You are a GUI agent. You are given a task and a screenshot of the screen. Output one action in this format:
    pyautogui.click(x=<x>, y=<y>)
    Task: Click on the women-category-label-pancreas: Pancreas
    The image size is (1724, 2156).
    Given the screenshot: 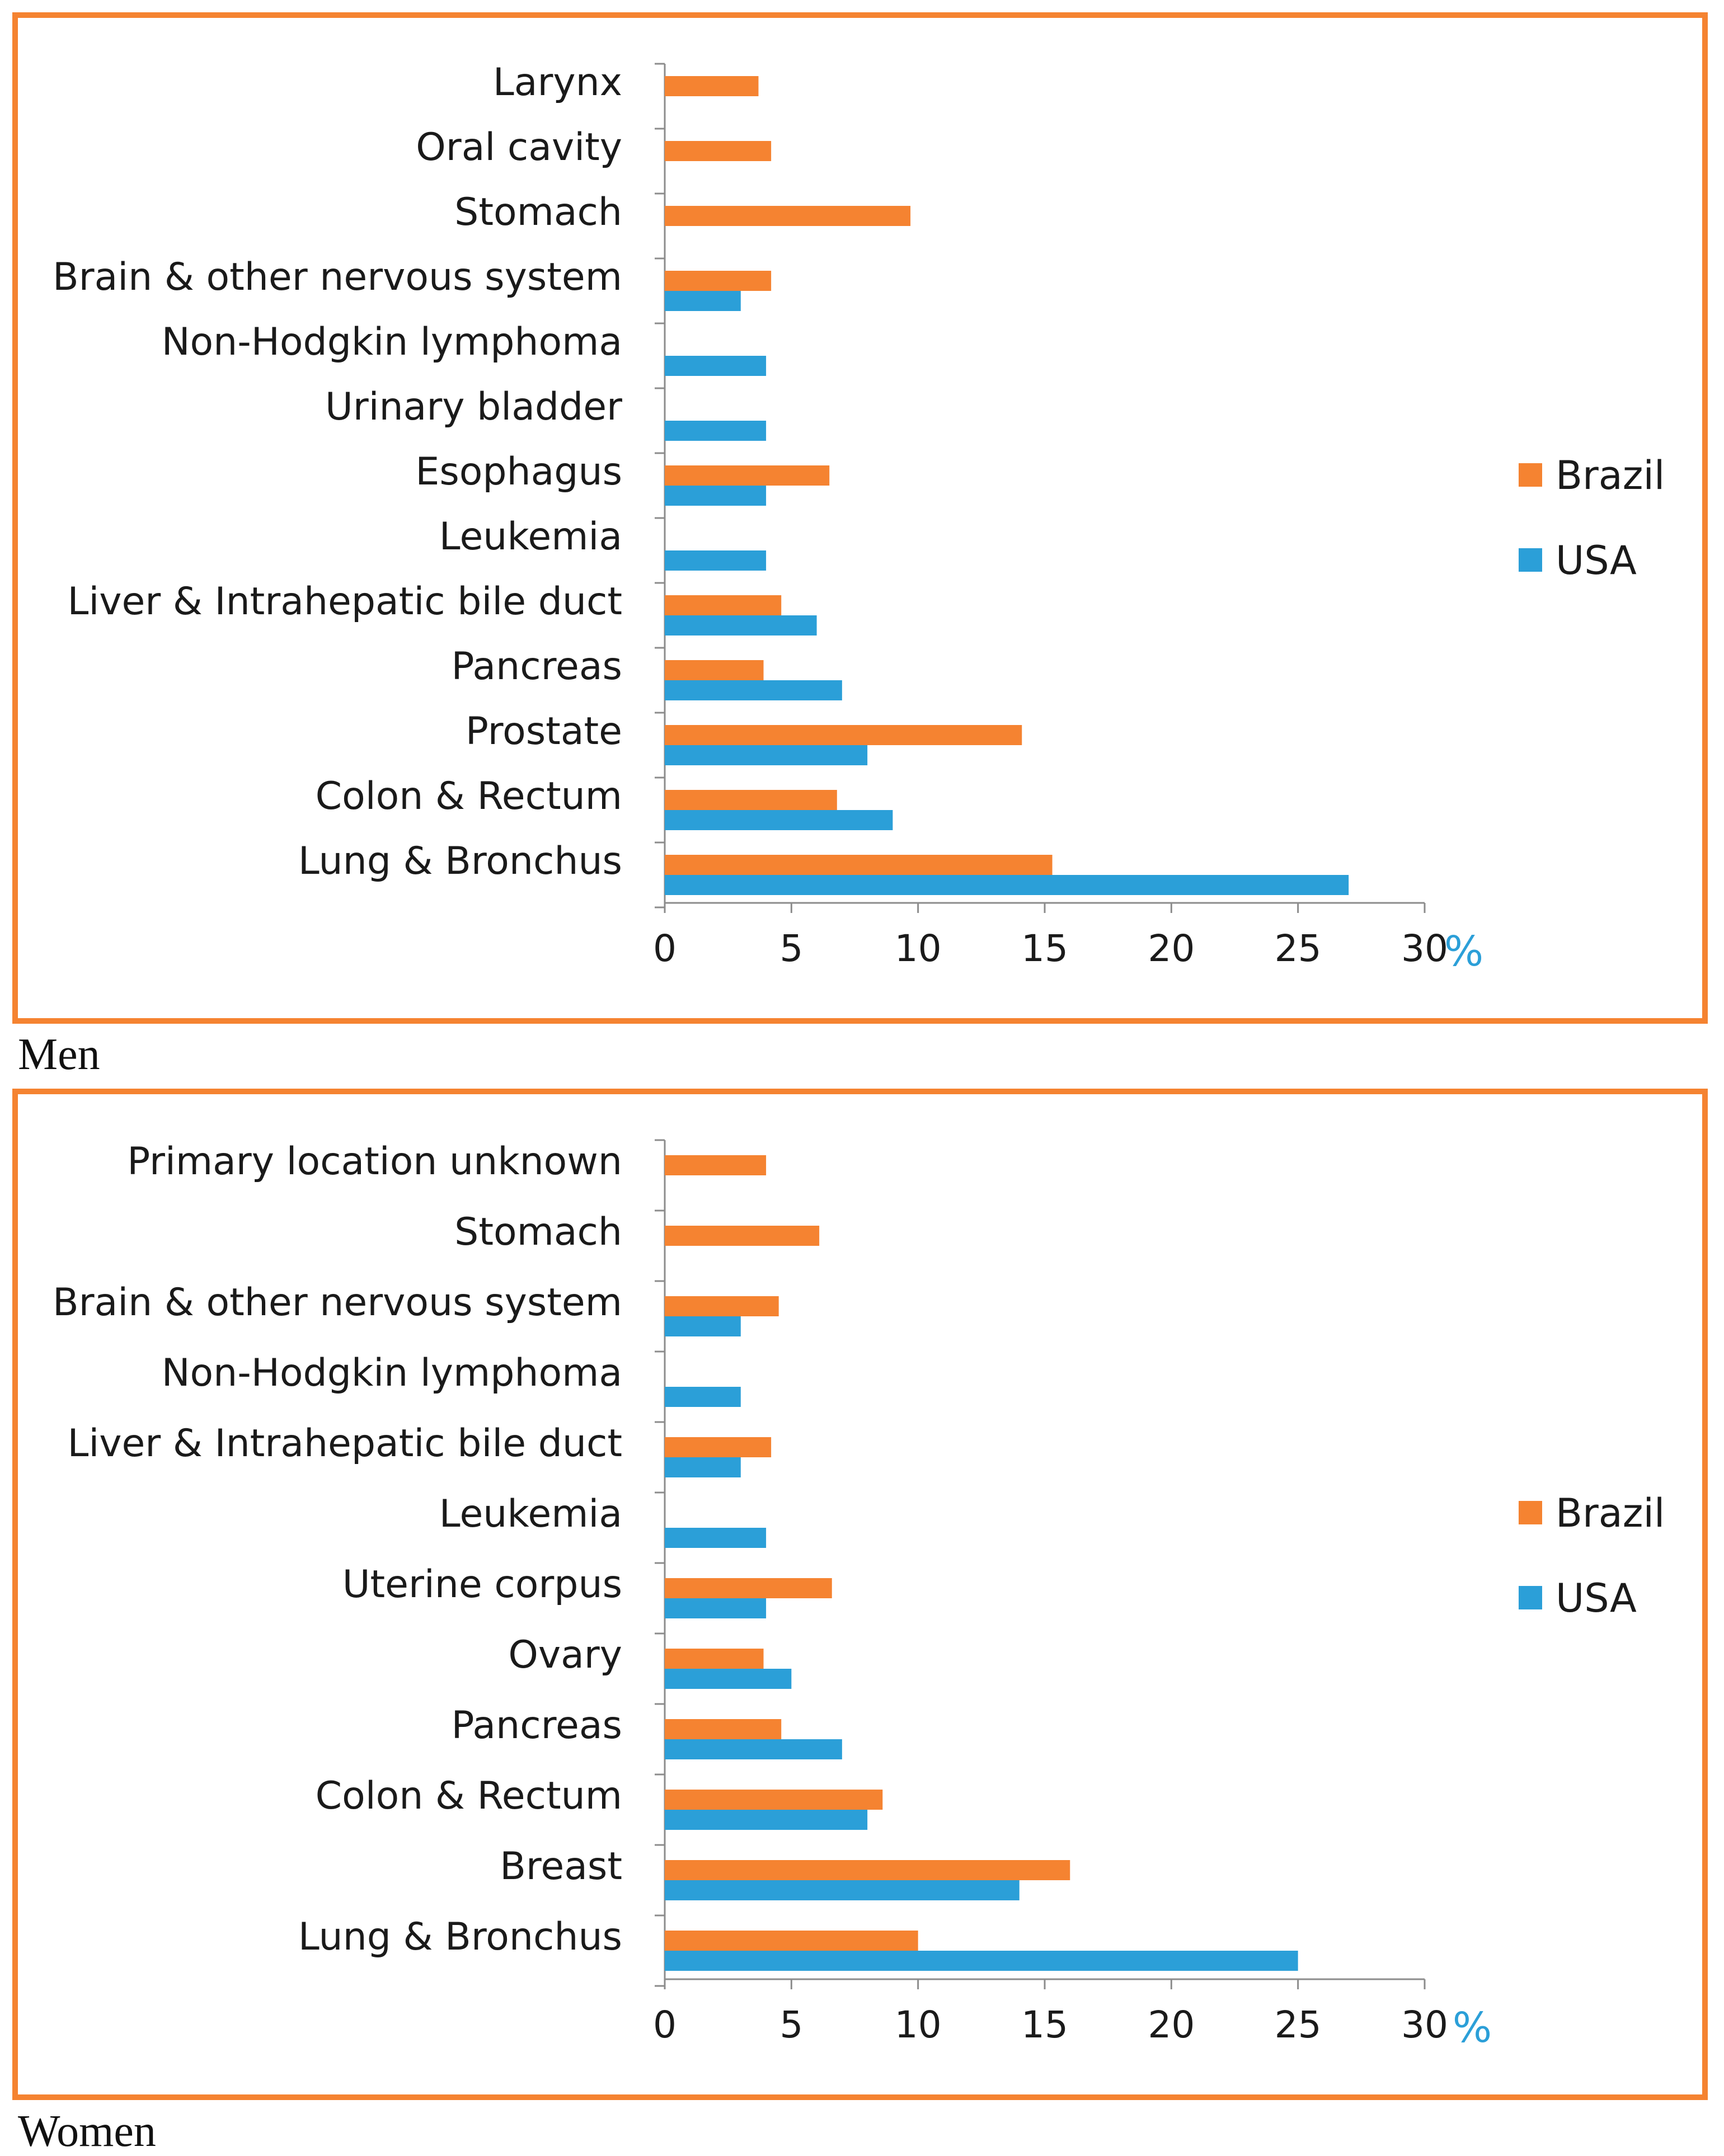 What is the action you would take?
    pyautogui.click(x=536, y=1725)
    